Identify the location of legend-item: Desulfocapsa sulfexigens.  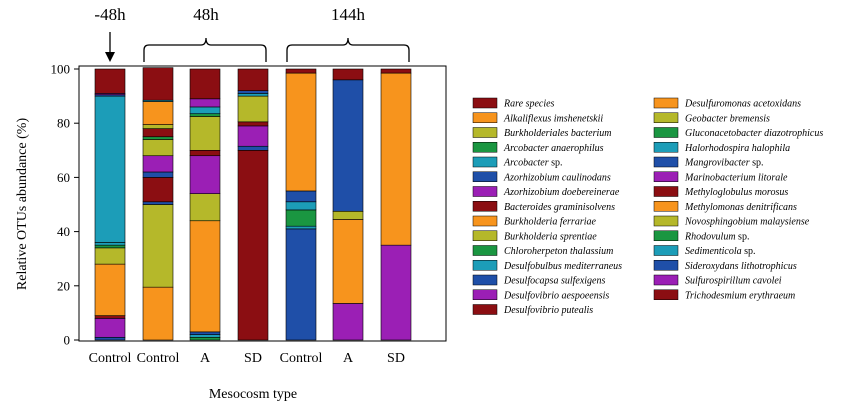
(538, 280).